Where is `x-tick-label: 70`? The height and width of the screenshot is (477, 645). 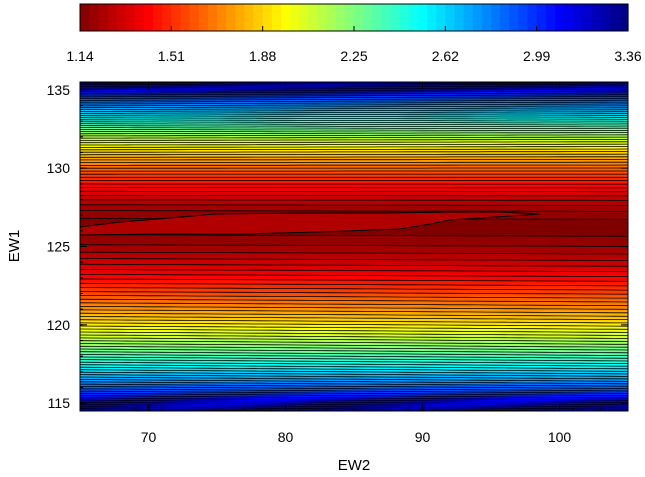
x-tick-label: 70 is located at coordinates (149, 437).